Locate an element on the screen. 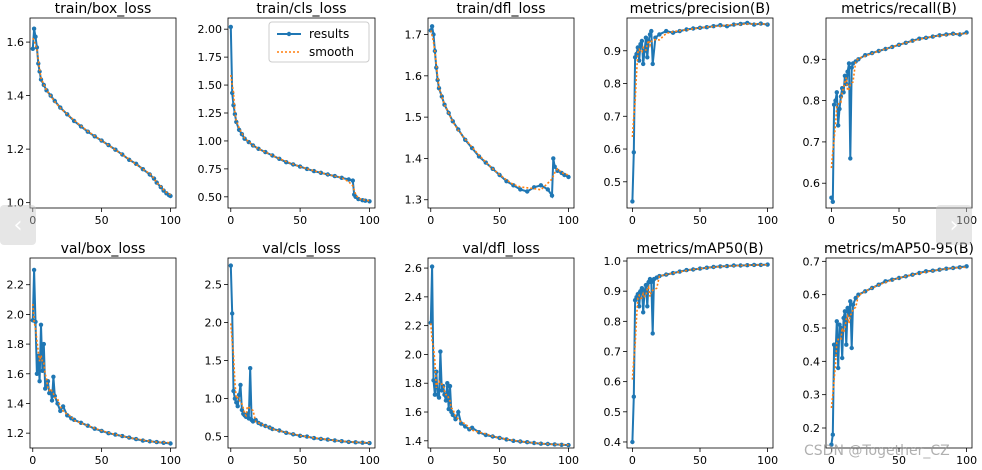 Image resolution: width=982 pixels, height=470 pixels. y-tick-label: 1.0 is located at coordinates (613, 261).